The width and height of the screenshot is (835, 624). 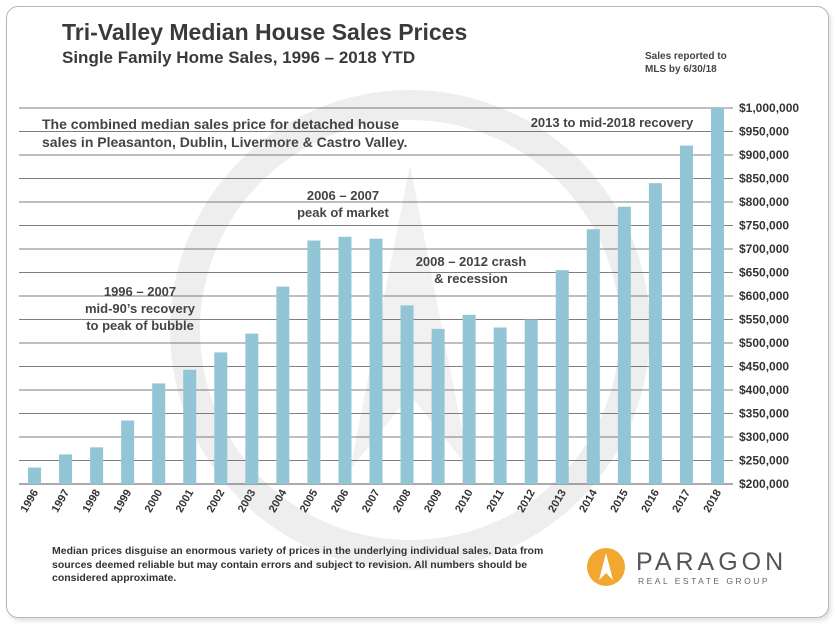 I want to click on chart-title: Tri-Valley Median House Sales Prices, so click(x=265, y=32).